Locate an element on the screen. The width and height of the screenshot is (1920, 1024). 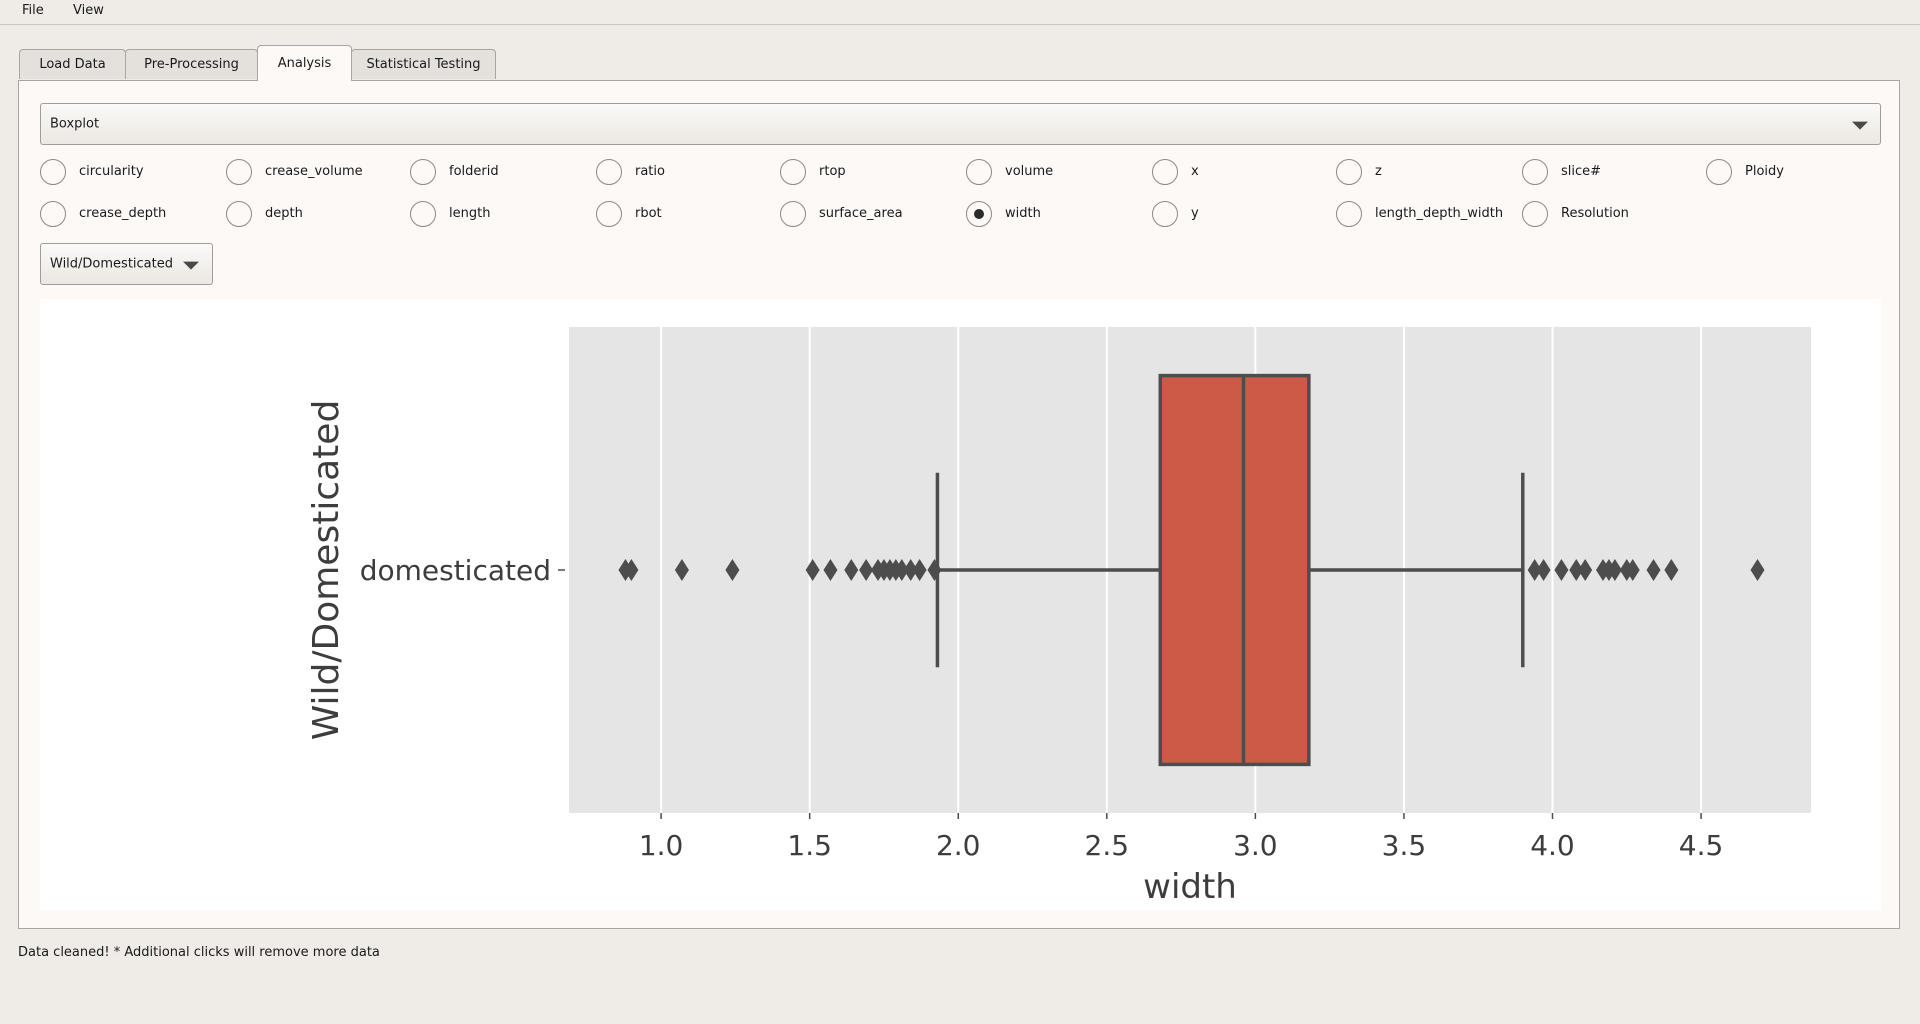
x-tick-label: 1.5 is located at coordinates (809, 845).